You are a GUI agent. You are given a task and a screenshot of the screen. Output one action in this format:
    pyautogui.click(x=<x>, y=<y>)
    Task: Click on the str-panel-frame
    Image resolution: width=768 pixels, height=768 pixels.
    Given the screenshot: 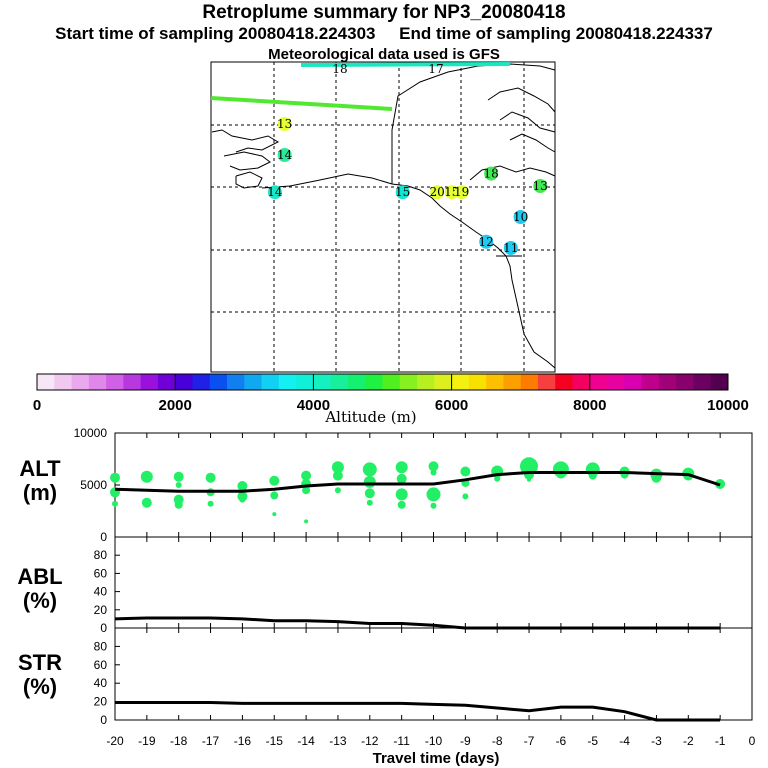 What is the action you would take?
    pyautogui.click(x=433, y=674)
    